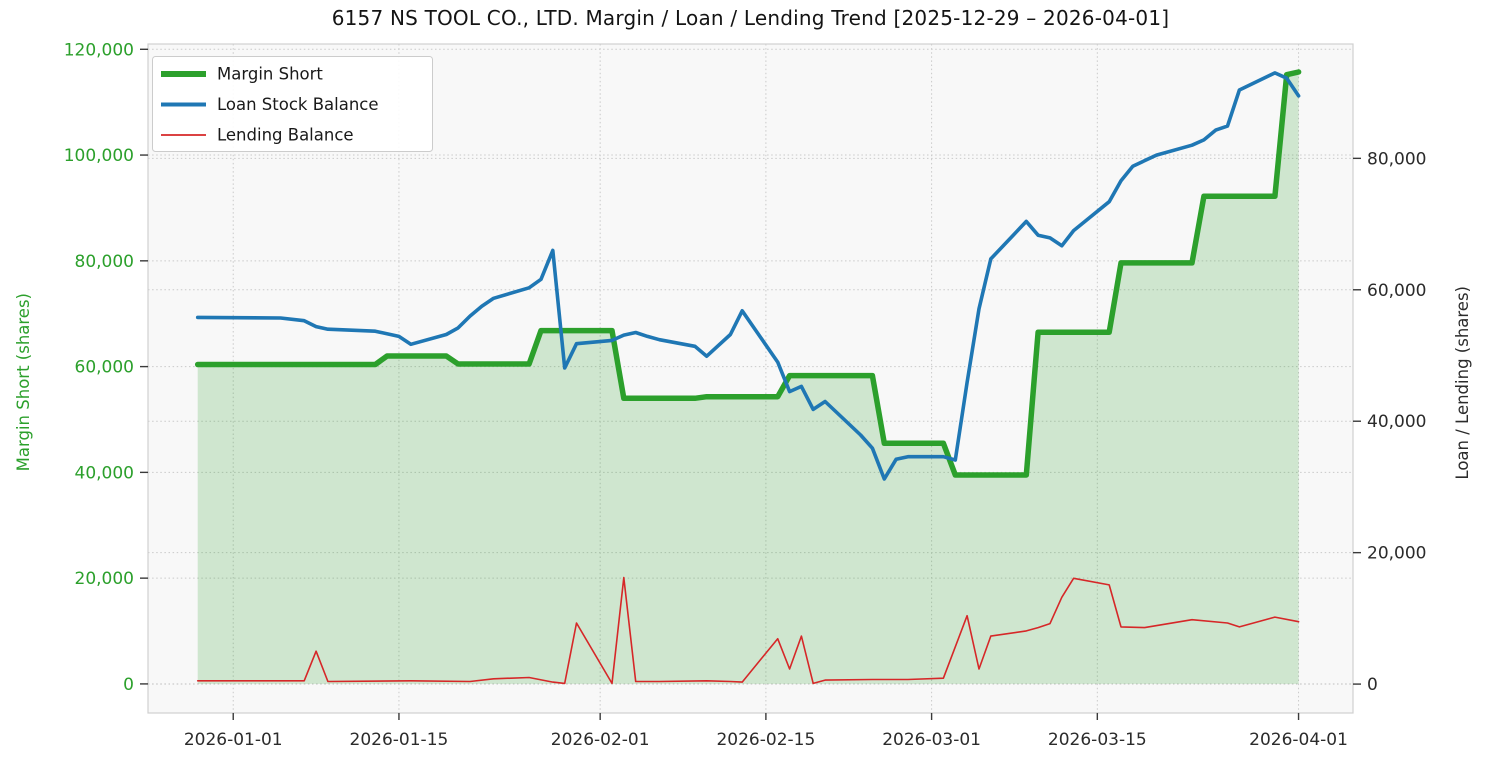 This screenshot has height=769, width=1485. What do you see at coordinates (99, 50) in the screenshot?
I see `left-tick-label: 120,000` at bounding box center [99, 50].